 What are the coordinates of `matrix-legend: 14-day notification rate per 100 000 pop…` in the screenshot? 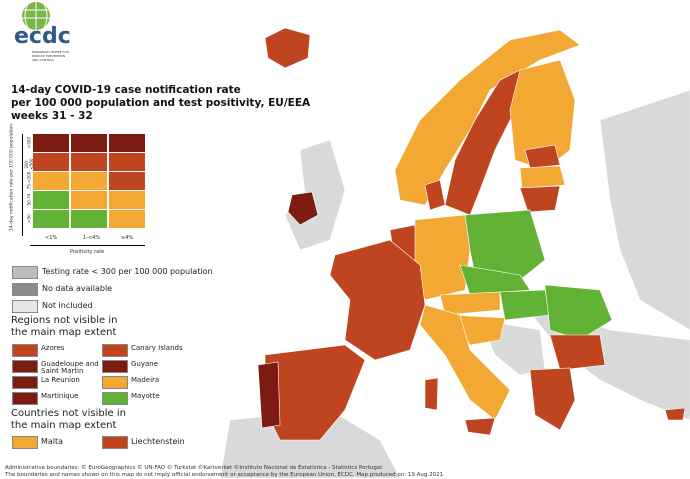 It's located at (100, 195).